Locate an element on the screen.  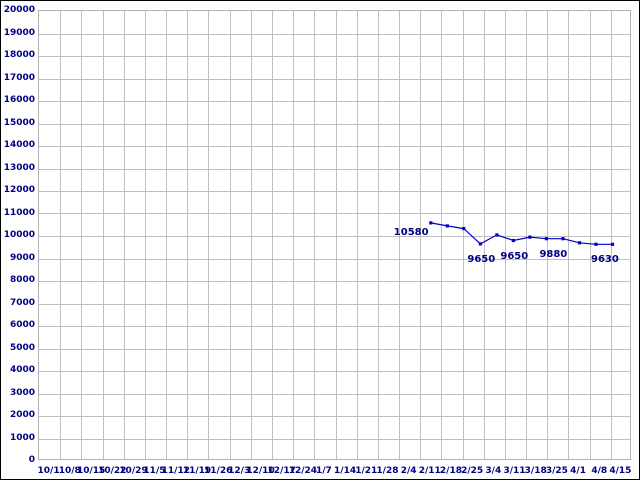
data-point-value-label: 9880 is located at coordinates (553, 254).